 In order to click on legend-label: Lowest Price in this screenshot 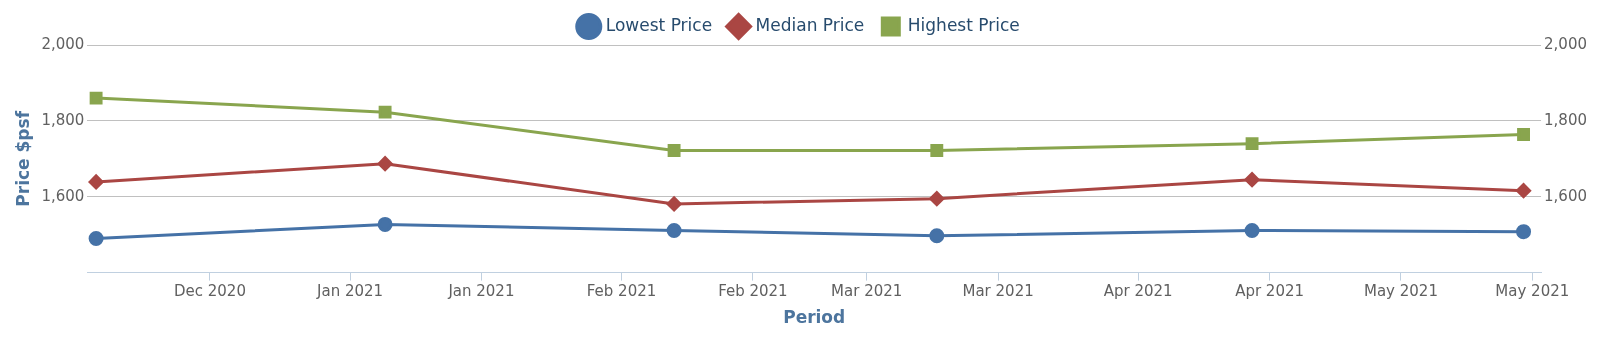, I will do `click(659, 24)`.